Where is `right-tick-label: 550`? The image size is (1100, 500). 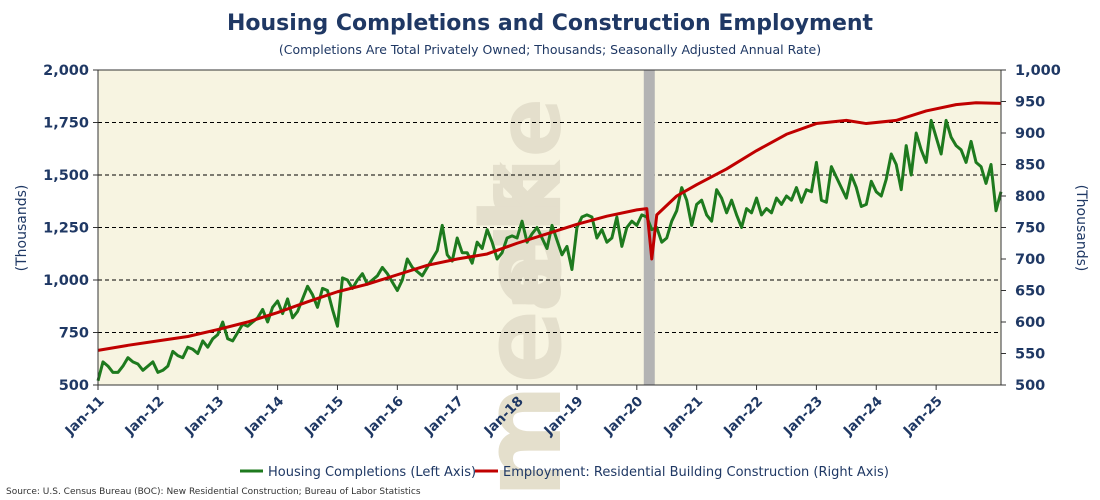
right-tick-label: 550 is located at coordinates (1030, 355).